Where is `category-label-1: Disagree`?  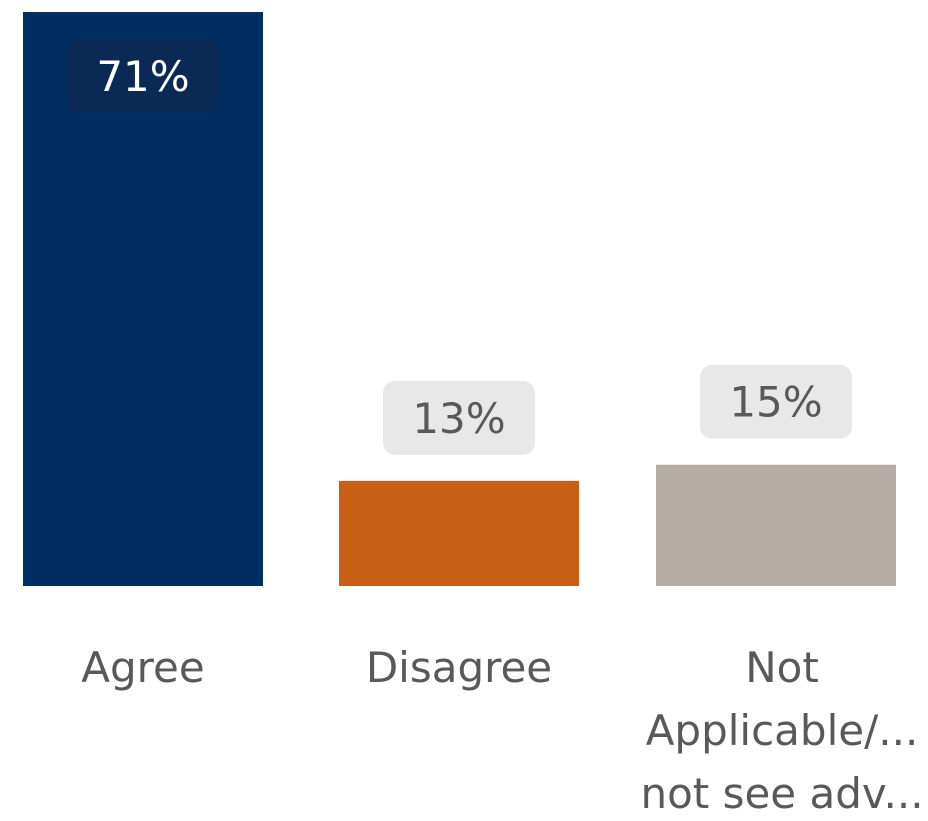
category-label-1: Disagree is located at coordinates (459, 667).